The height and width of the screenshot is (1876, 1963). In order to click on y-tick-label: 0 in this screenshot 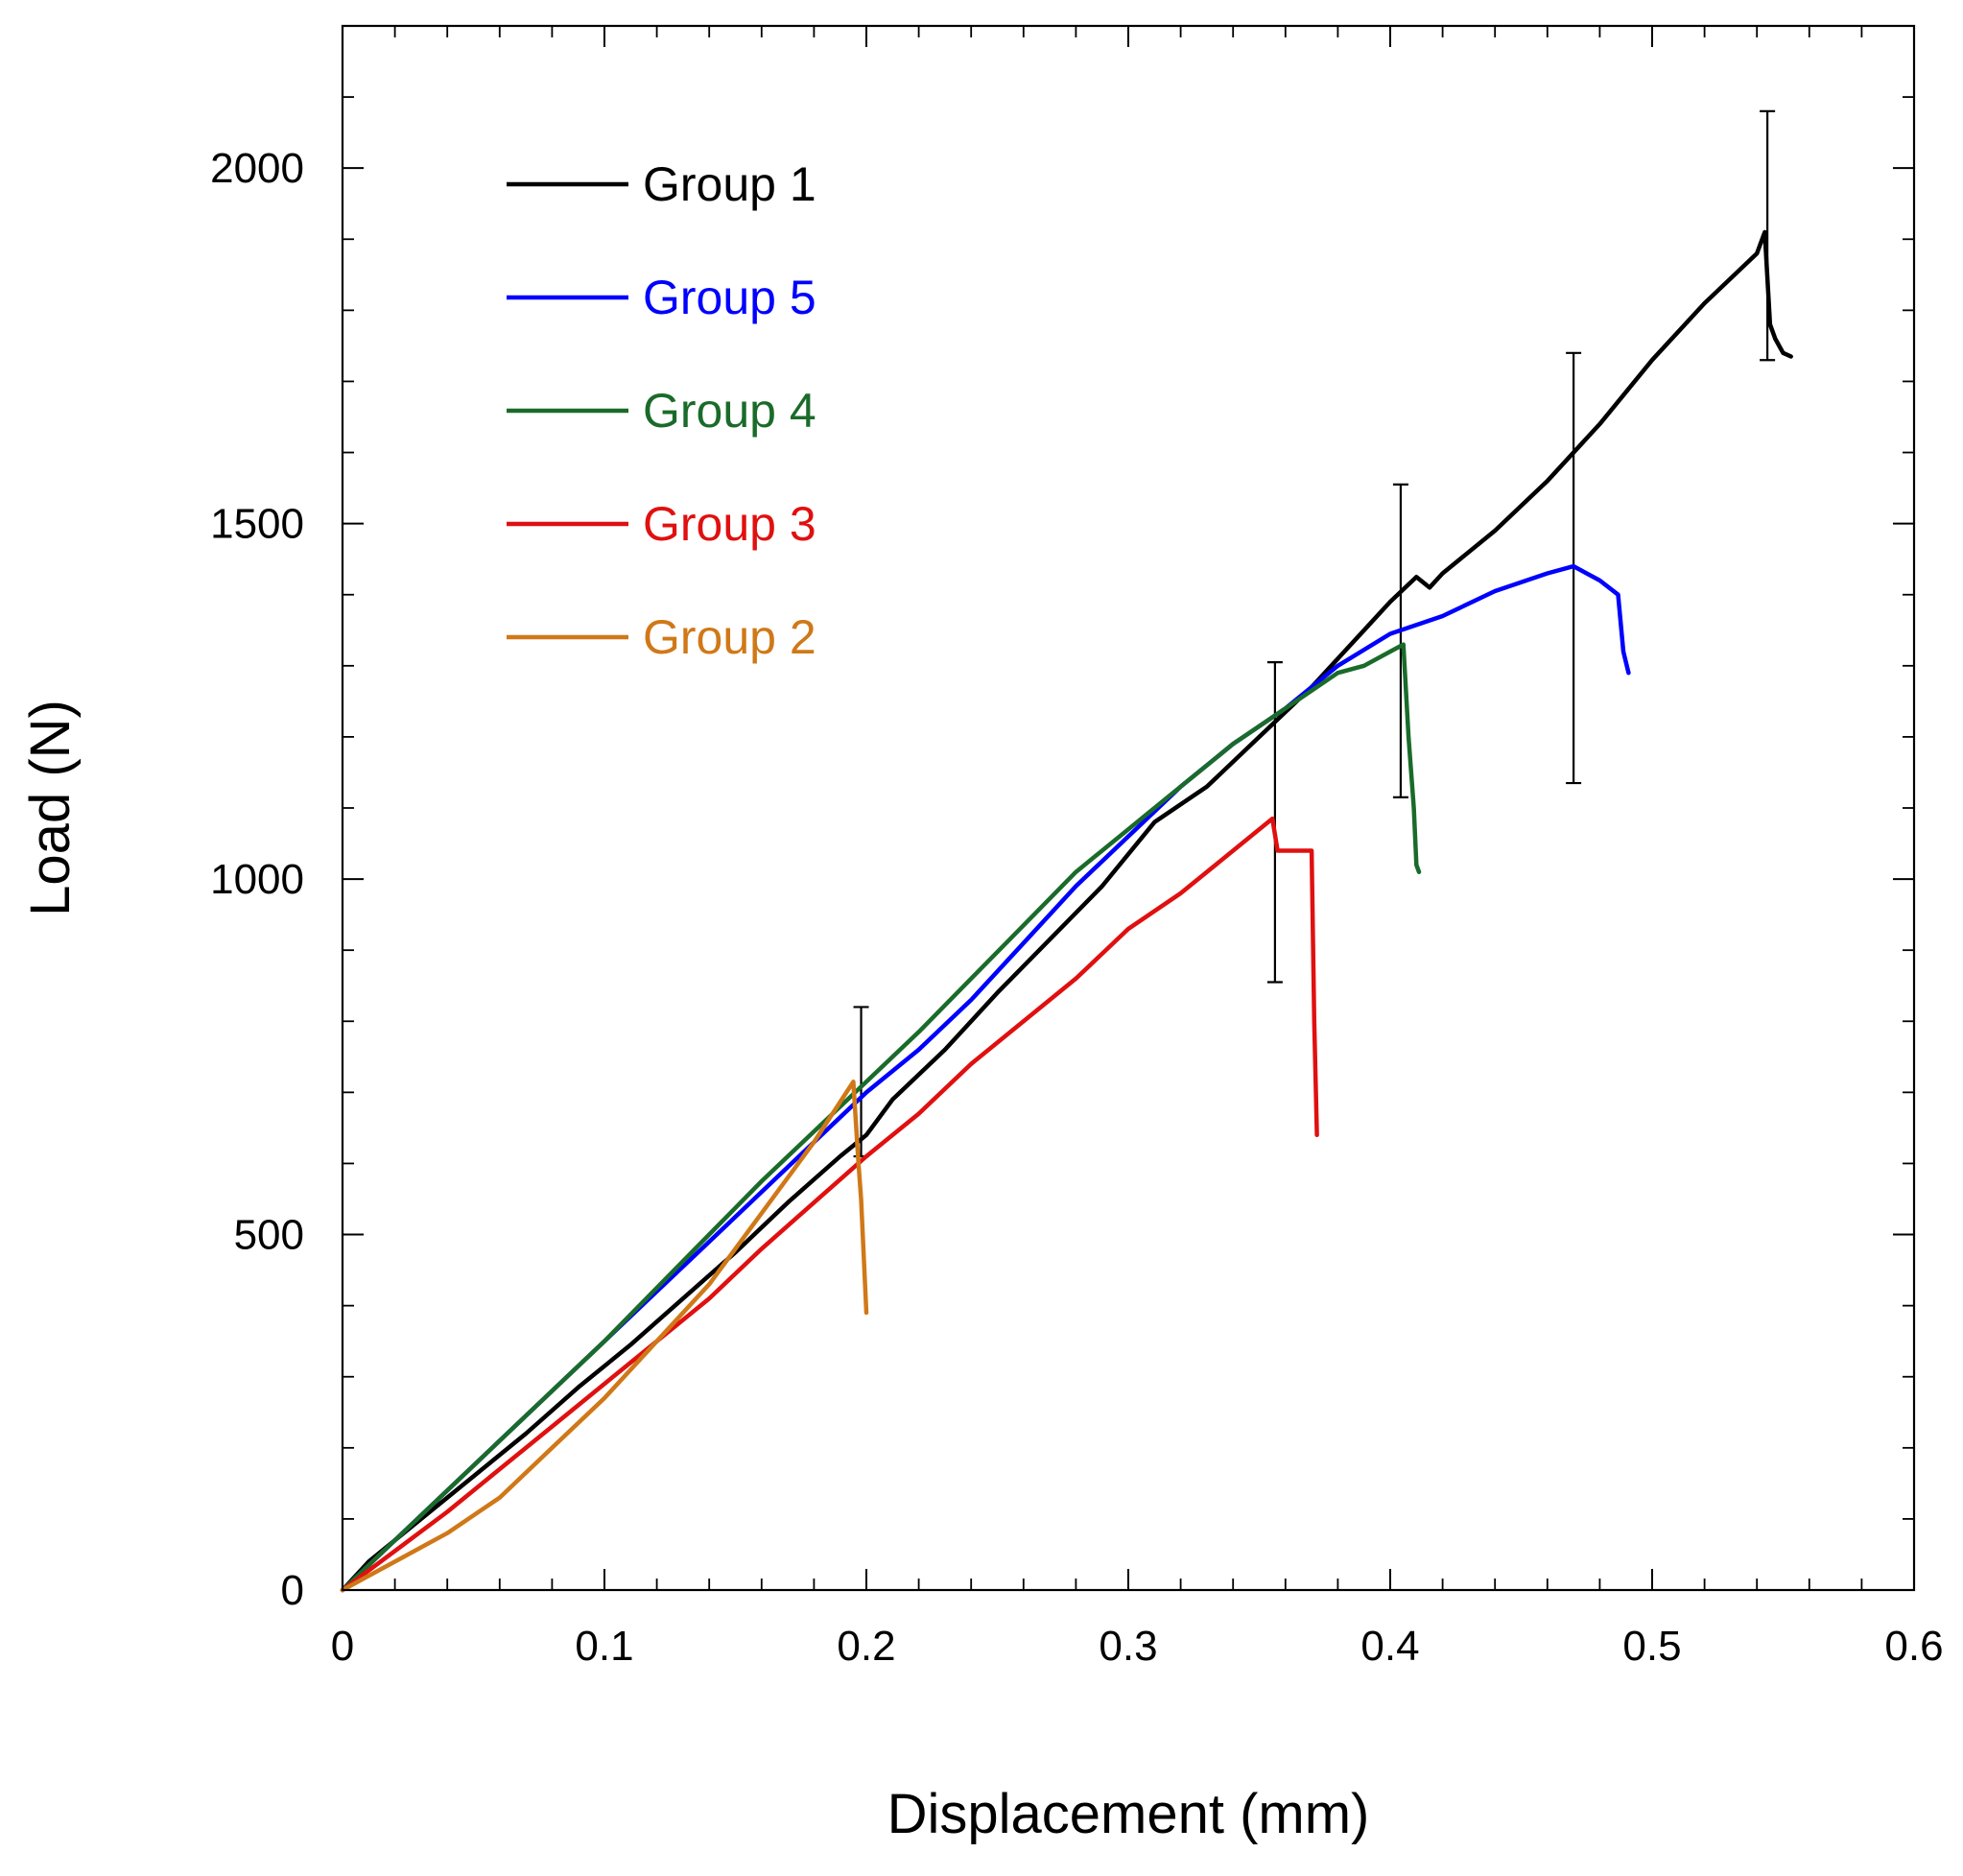, I will do `click(292, 1590)`.